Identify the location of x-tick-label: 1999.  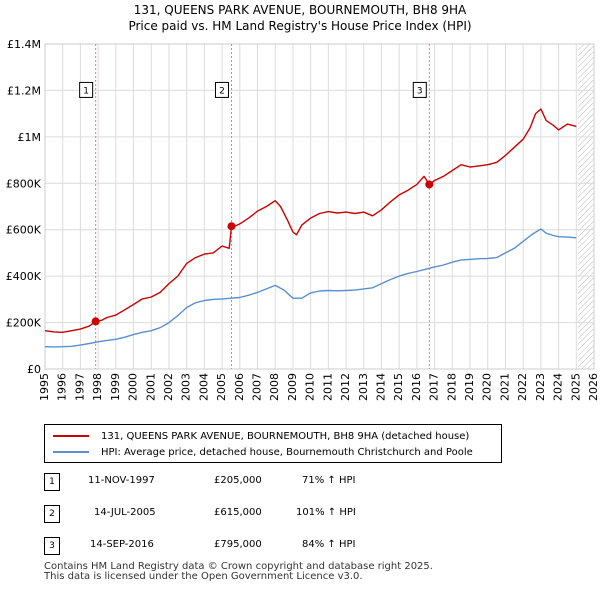
(115, 387).